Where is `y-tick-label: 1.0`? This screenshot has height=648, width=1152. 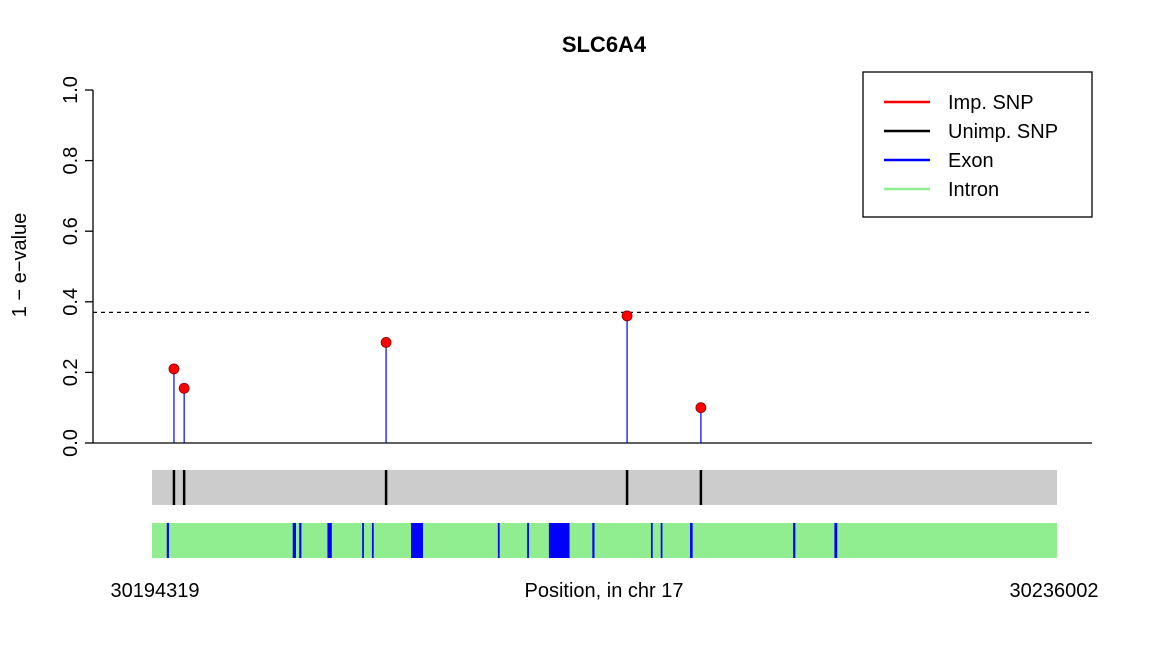 y-tick-label: 1.0 is located at coordinates (71, 90).